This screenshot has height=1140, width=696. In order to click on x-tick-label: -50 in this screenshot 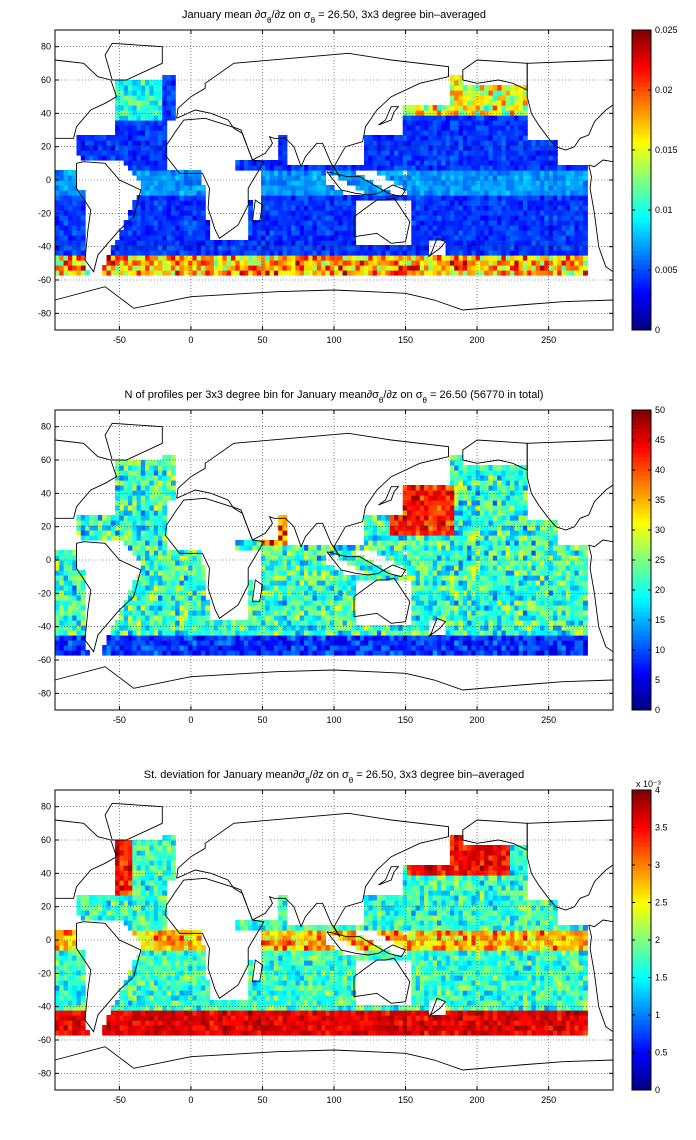, I will do `click(119, 340)`.